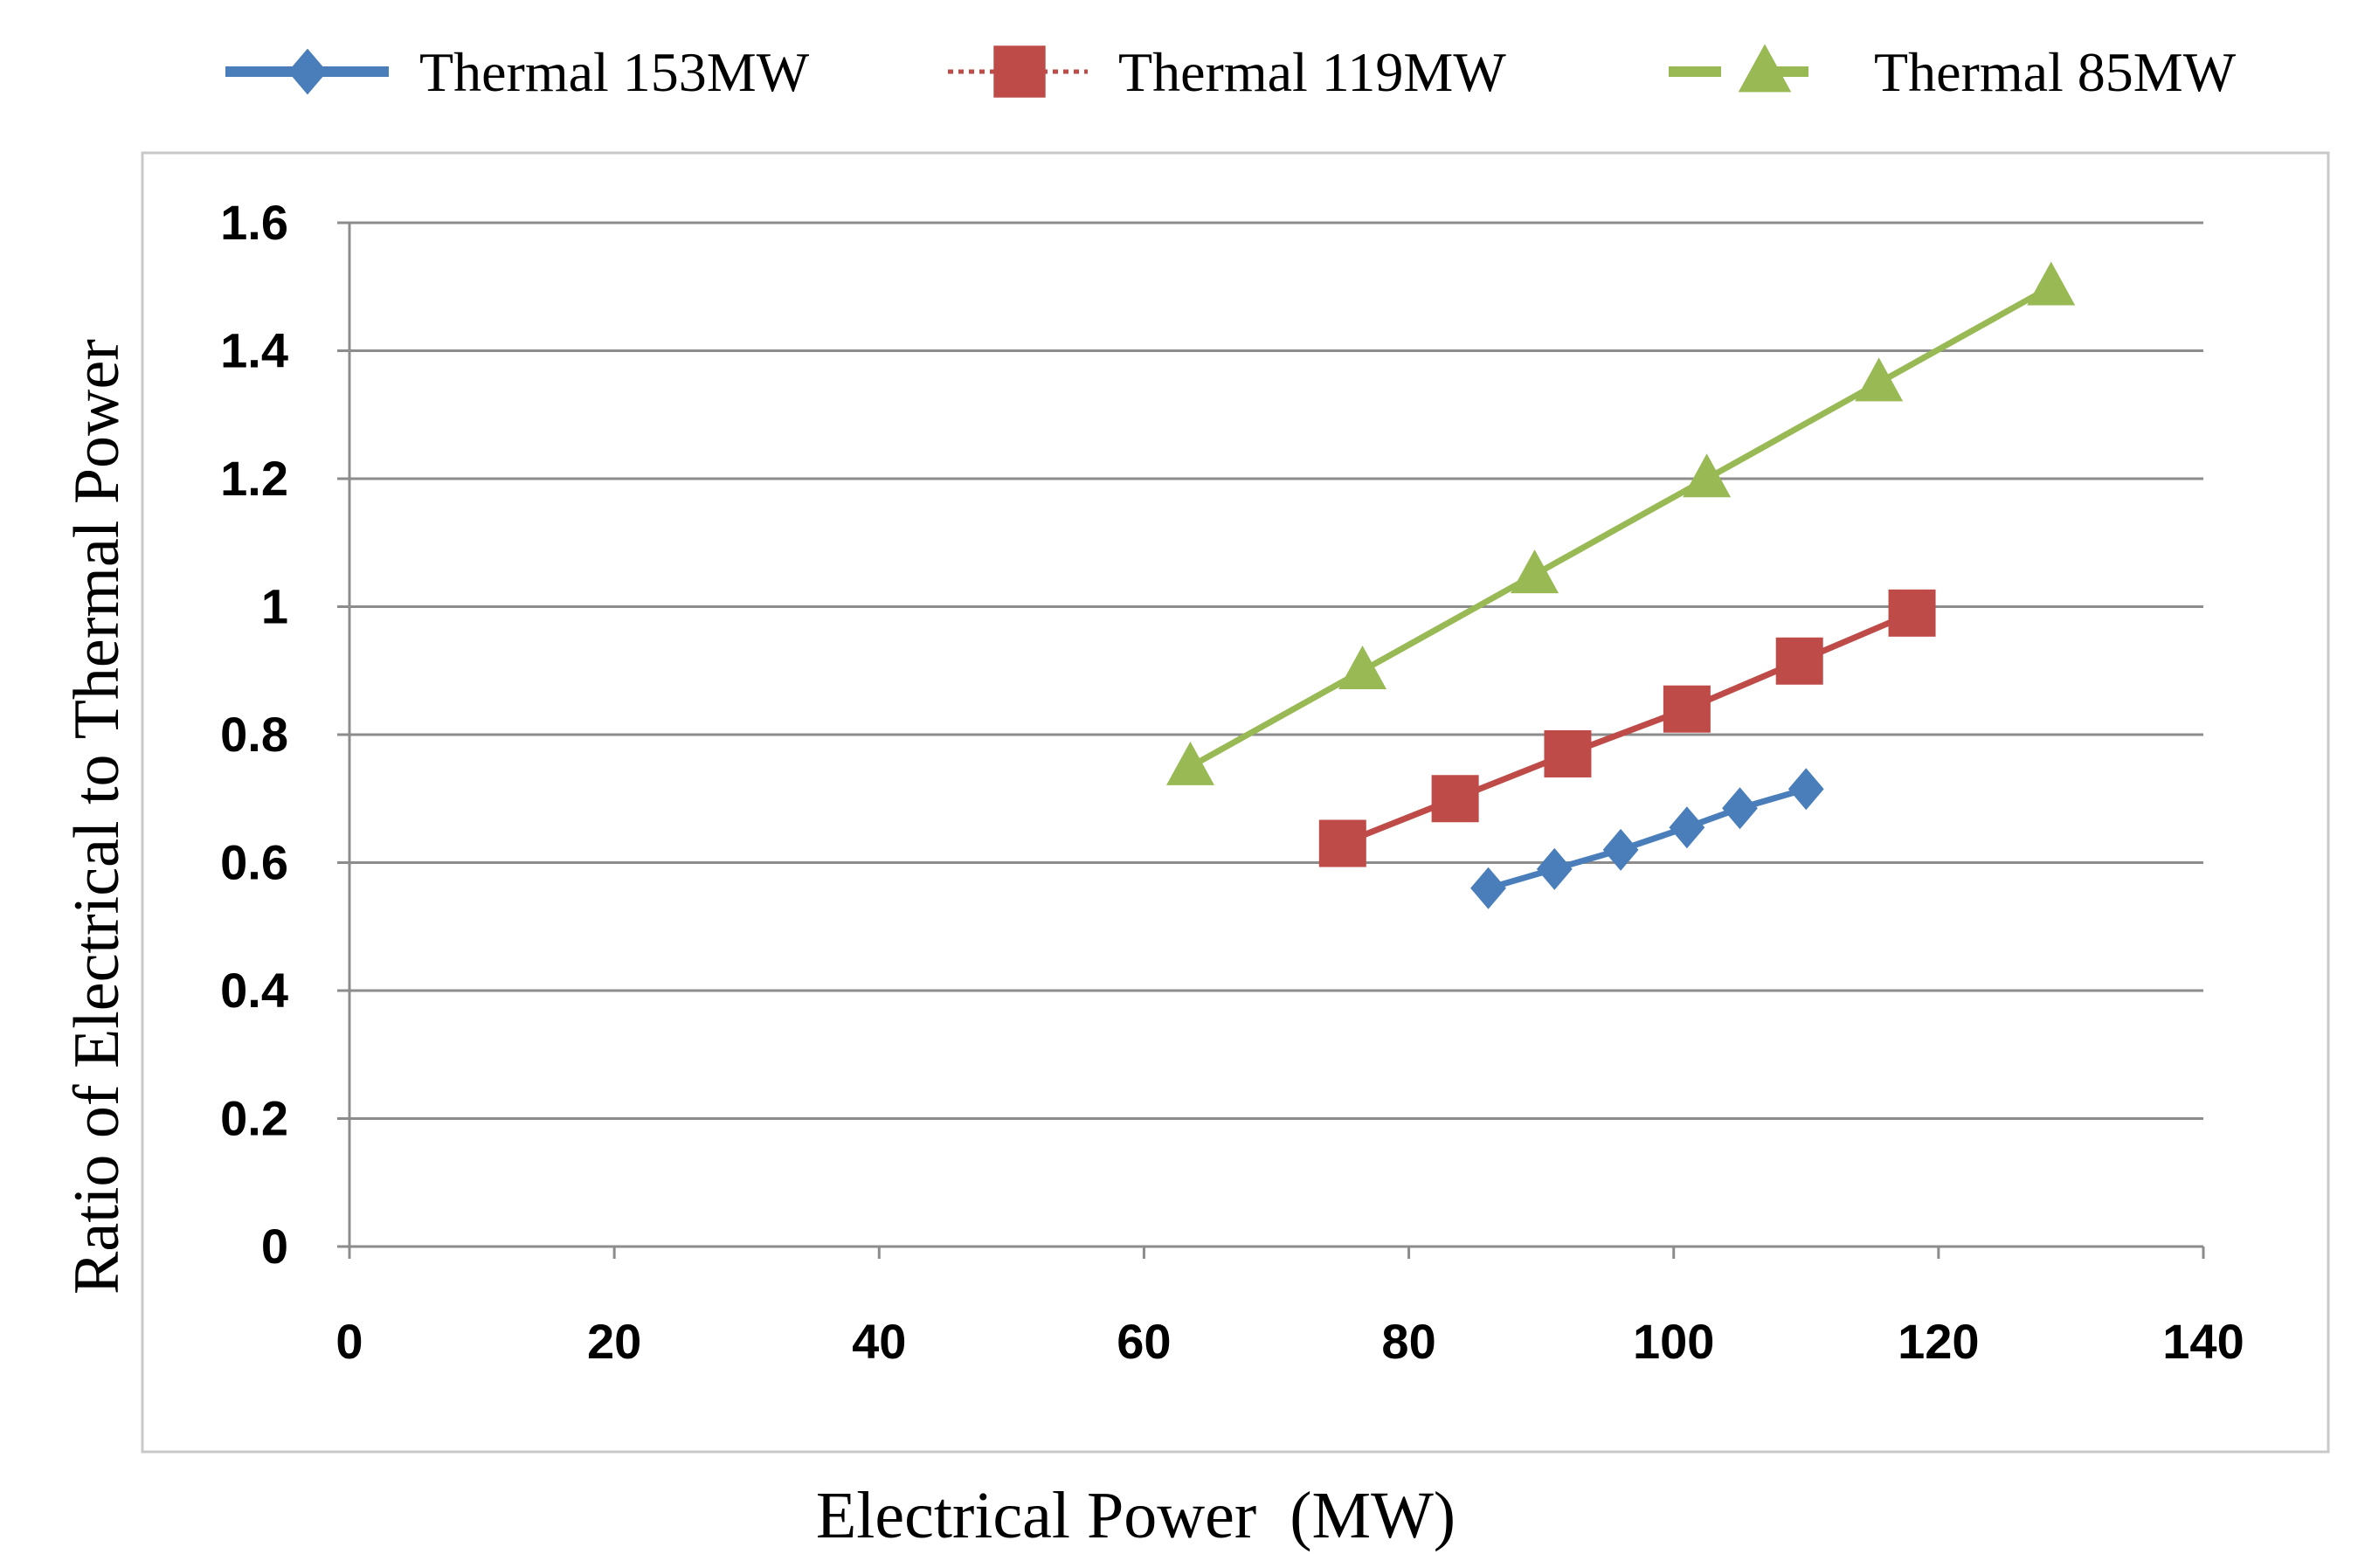  I want to click on legend-label: Thermal 119MW, so click(1312, 72).